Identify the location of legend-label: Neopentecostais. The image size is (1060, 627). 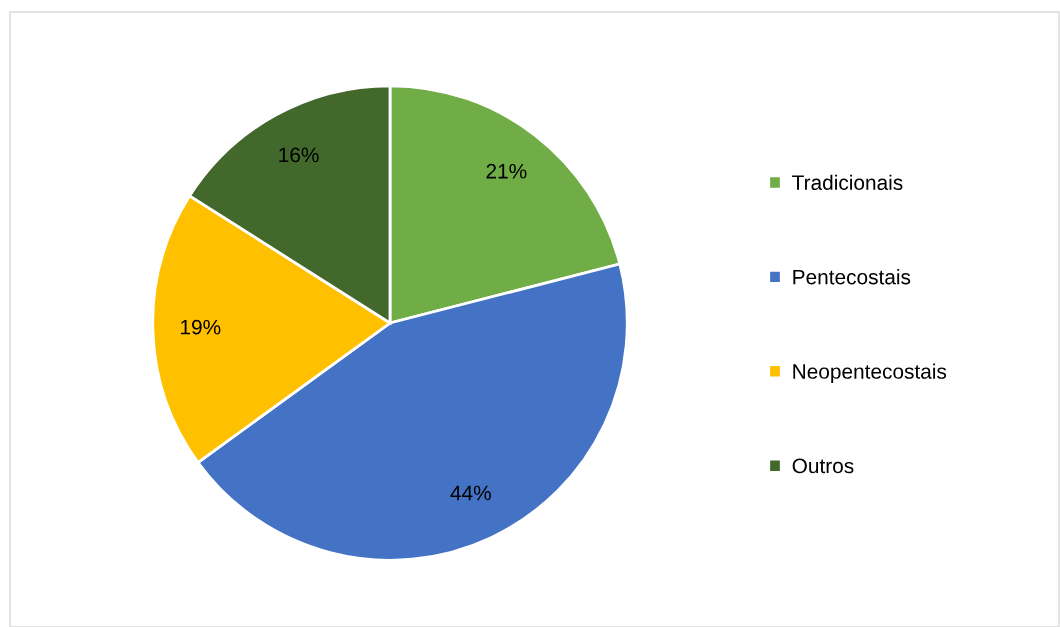
(870, 373).